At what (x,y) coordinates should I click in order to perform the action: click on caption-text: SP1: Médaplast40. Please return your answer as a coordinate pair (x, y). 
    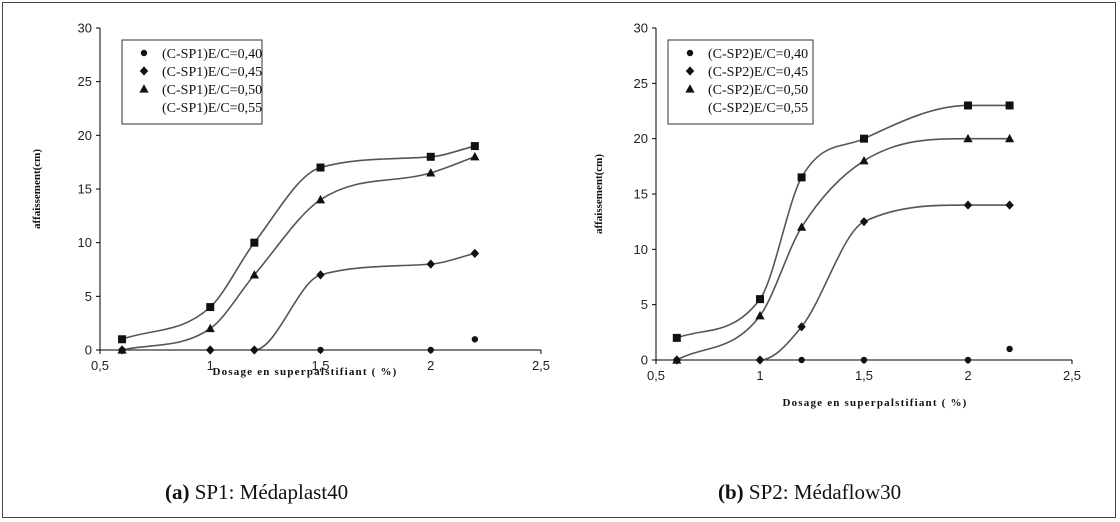
    Looking at the image, I should click on (269, 492).